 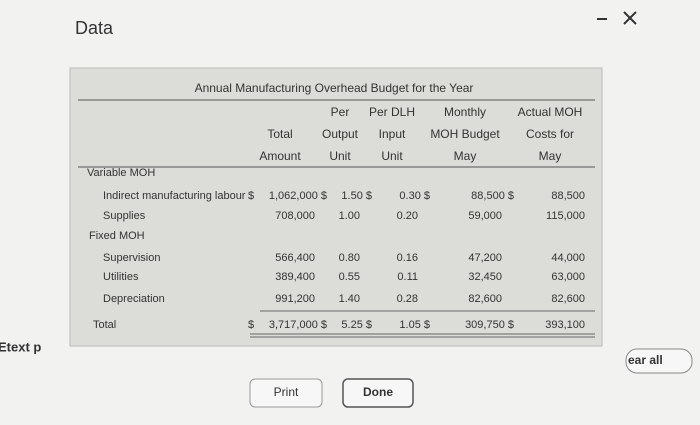 I want to click on cell: 63,000, so click(x=568, y=277).